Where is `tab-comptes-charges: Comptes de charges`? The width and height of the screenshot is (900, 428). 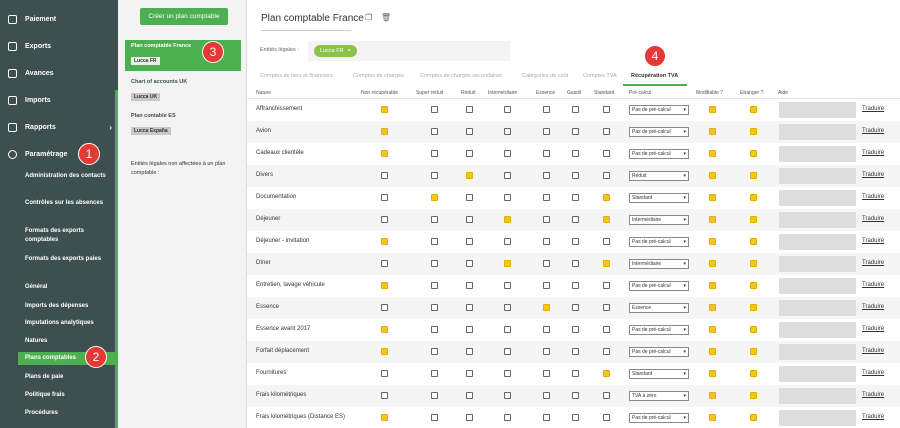
tab-comptes-charges: Comptes de charges is located at coordinates (378, 76).